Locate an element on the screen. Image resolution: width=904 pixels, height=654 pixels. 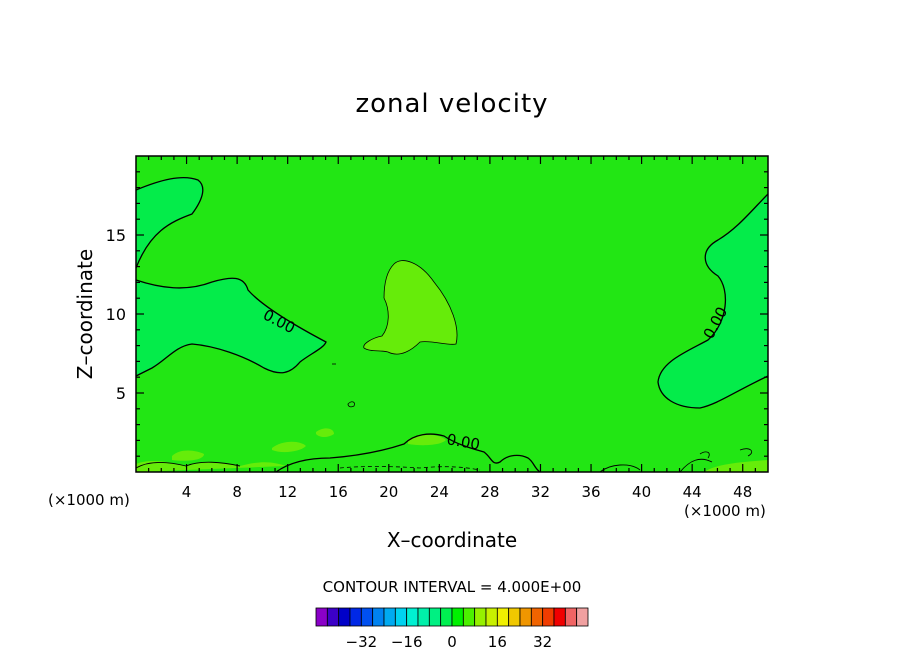
colorbar-tick-label: 0 is located at coordinates (452, 642).